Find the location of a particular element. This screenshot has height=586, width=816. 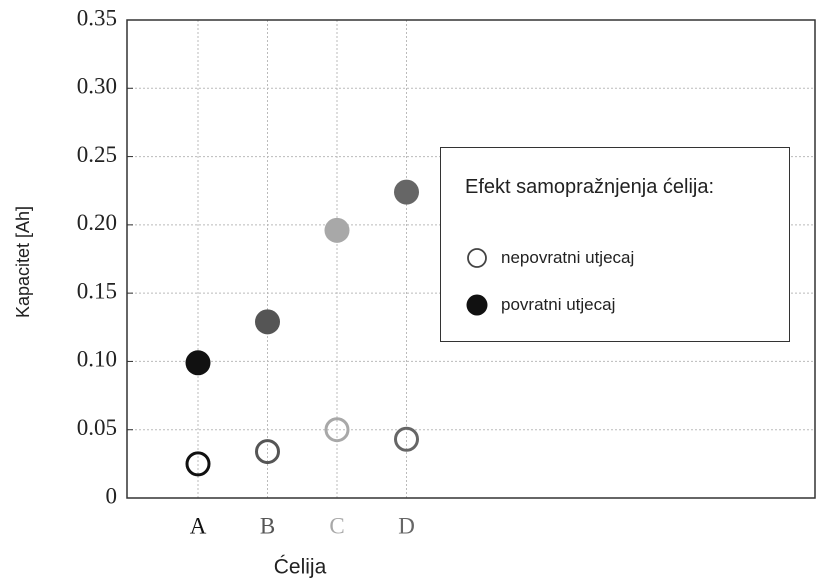

legend-entry: nepovratni utjecaj is located at coordinates (549, 258).